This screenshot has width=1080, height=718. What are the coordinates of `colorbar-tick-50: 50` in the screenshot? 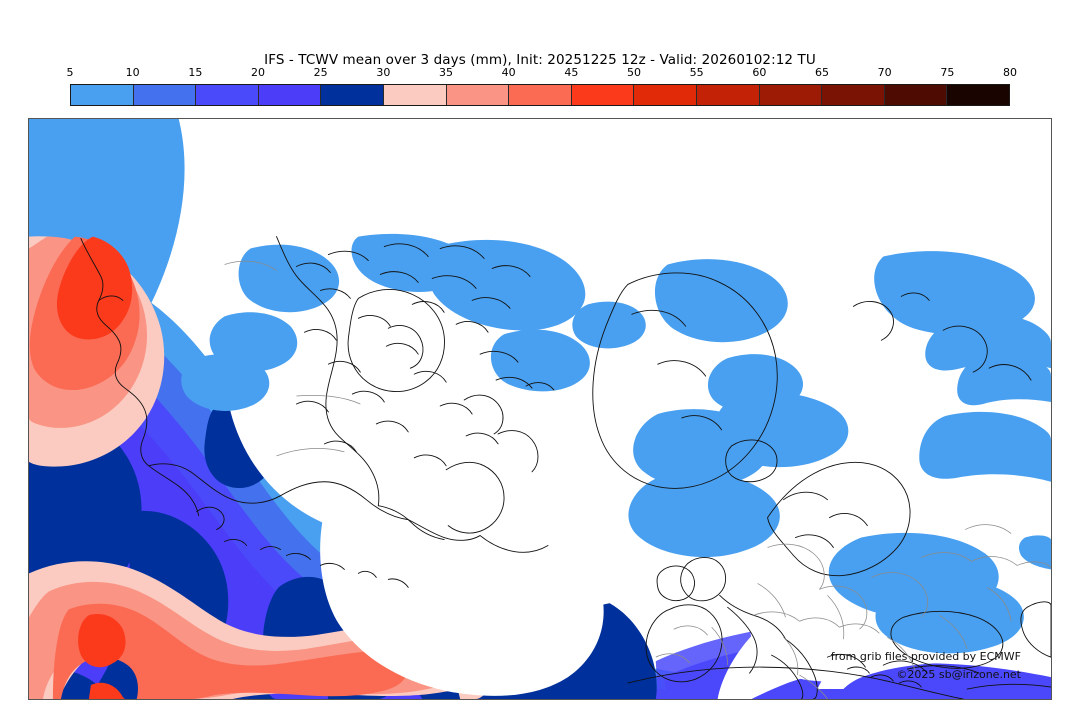 It's located at (634, 72).